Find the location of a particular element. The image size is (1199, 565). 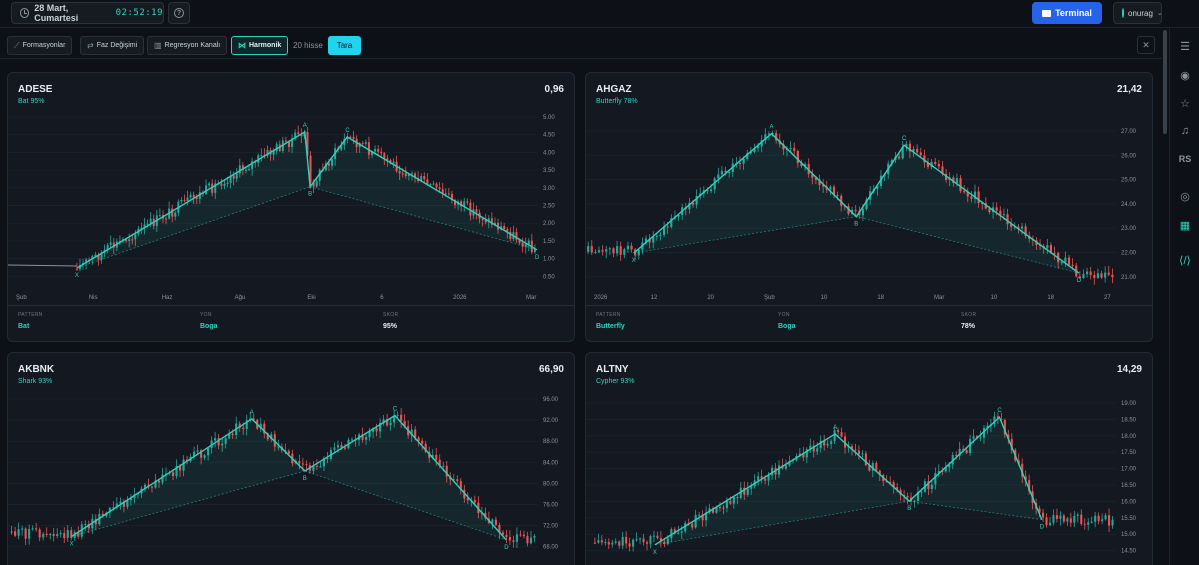

pivot-label-d: D is located at coordinates (1042, 528).